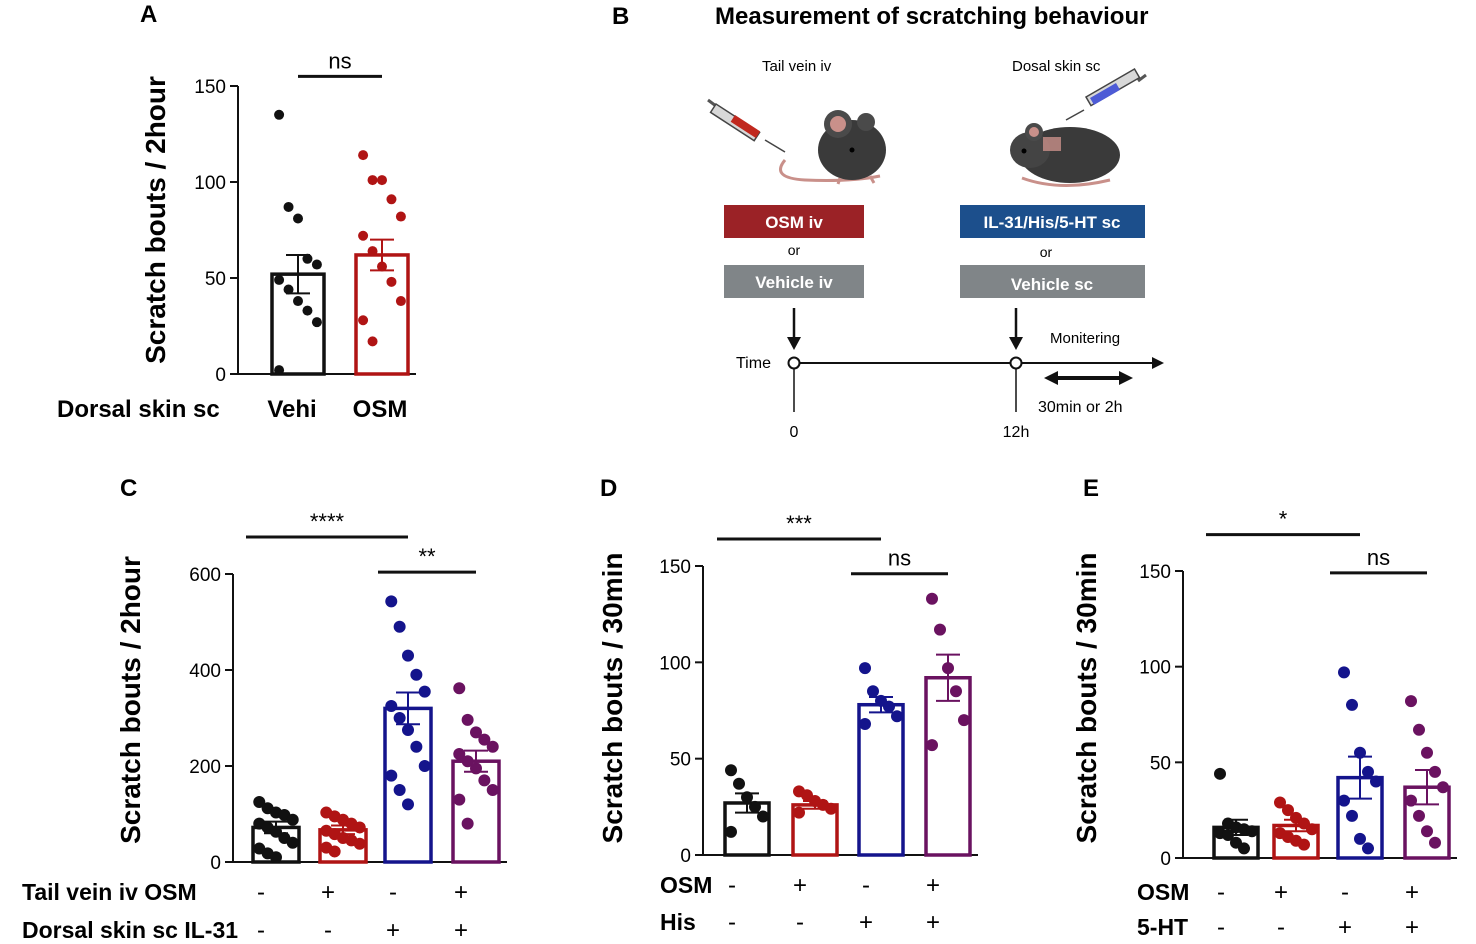 The image size is (1476, 944). I want to click on or-left: or, so click(794, 250).